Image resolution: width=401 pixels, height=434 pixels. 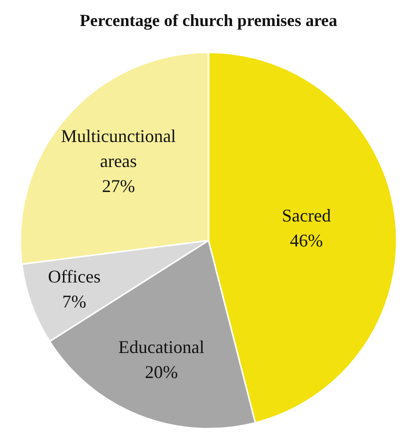 I want to click on data-label: 20%, so click(x=161, y=372).